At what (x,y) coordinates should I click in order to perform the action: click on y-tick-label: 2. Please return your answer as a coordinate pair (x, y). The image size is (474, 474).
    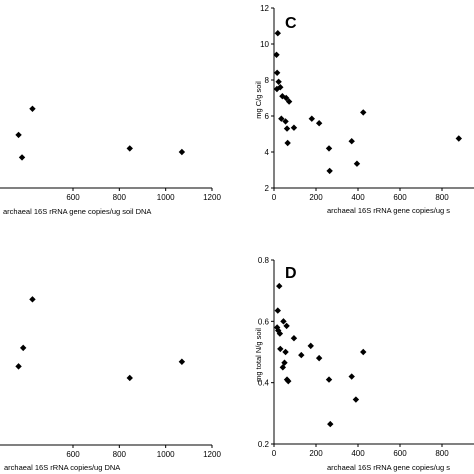
    Looking at the image, I should click on (267, 188).